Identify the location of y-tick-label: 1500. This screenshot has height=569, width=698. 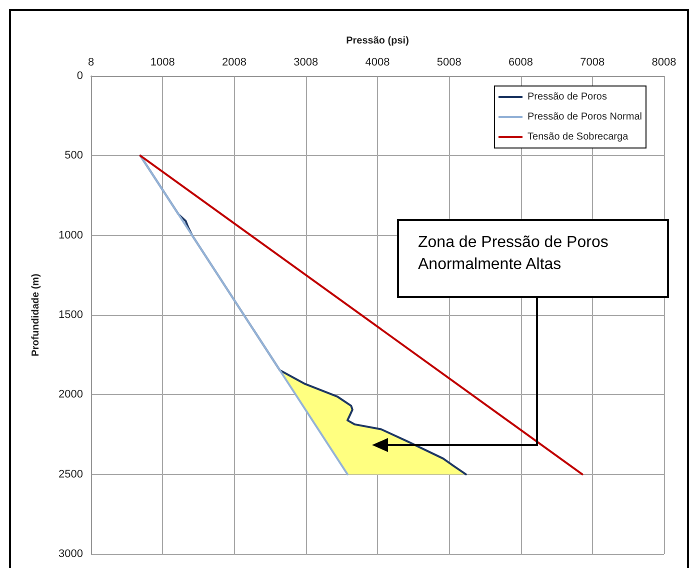
(70, 315).